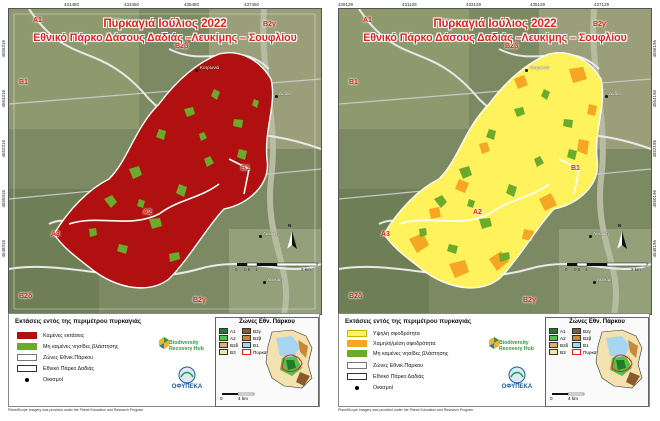 This screenshot has height=421, width=660. What do you see at coordinates (3, 99) in the screenshot?
I see `y-tick: 4554316` at bounding box center [3, 99].